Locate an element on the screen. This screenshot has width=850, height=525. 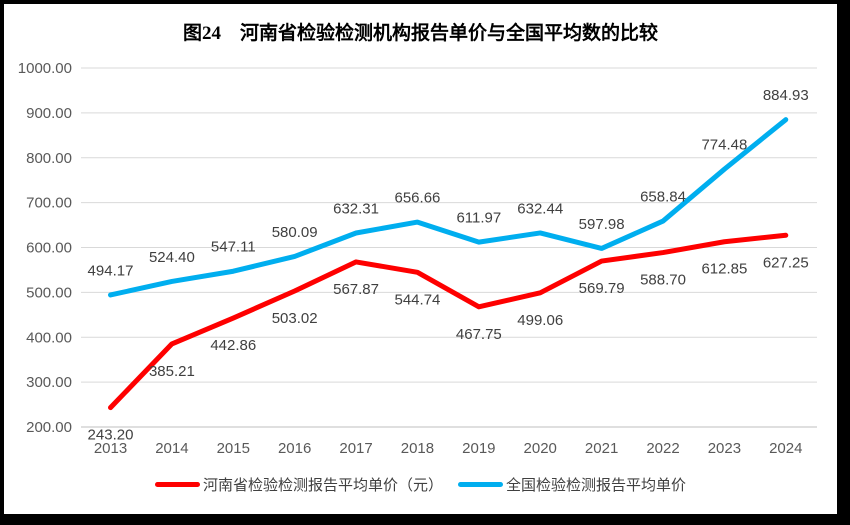
y-tick-label: 700.00 is located at coordinates (49, 203).